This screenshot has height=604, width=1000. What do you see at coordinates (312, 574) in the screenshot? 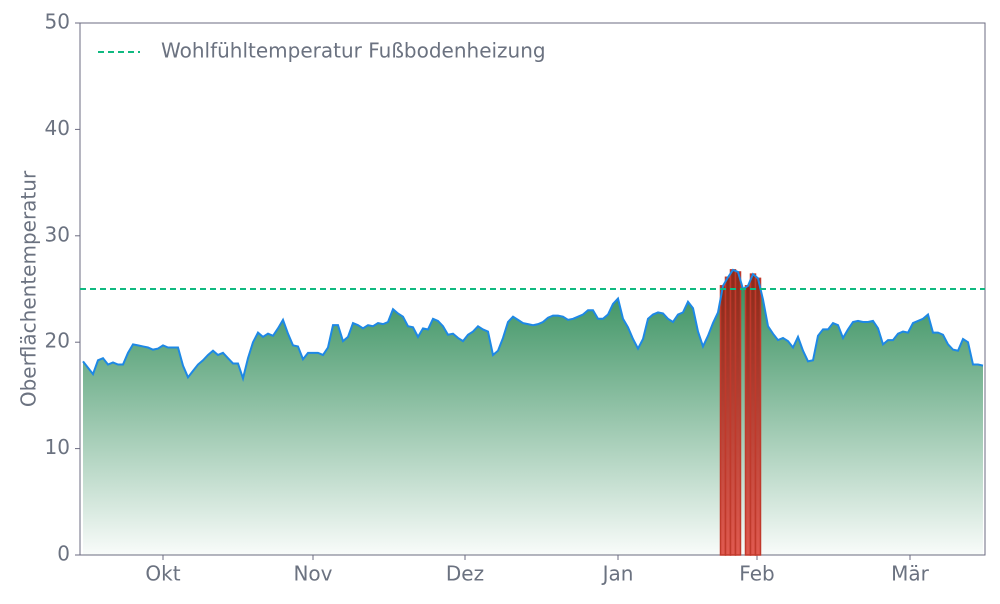
I see `x-tick-label: Nov` at bounding box center [312, 574].